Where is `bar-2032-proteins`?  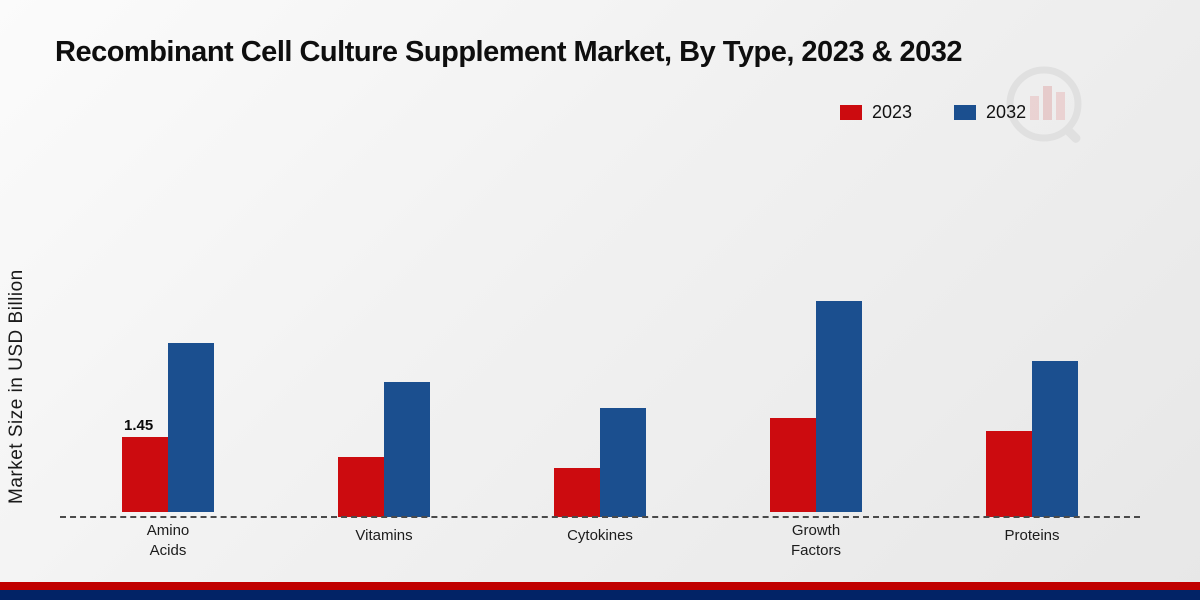 bar-2032-proteins is located at coordinates (1055, 439).